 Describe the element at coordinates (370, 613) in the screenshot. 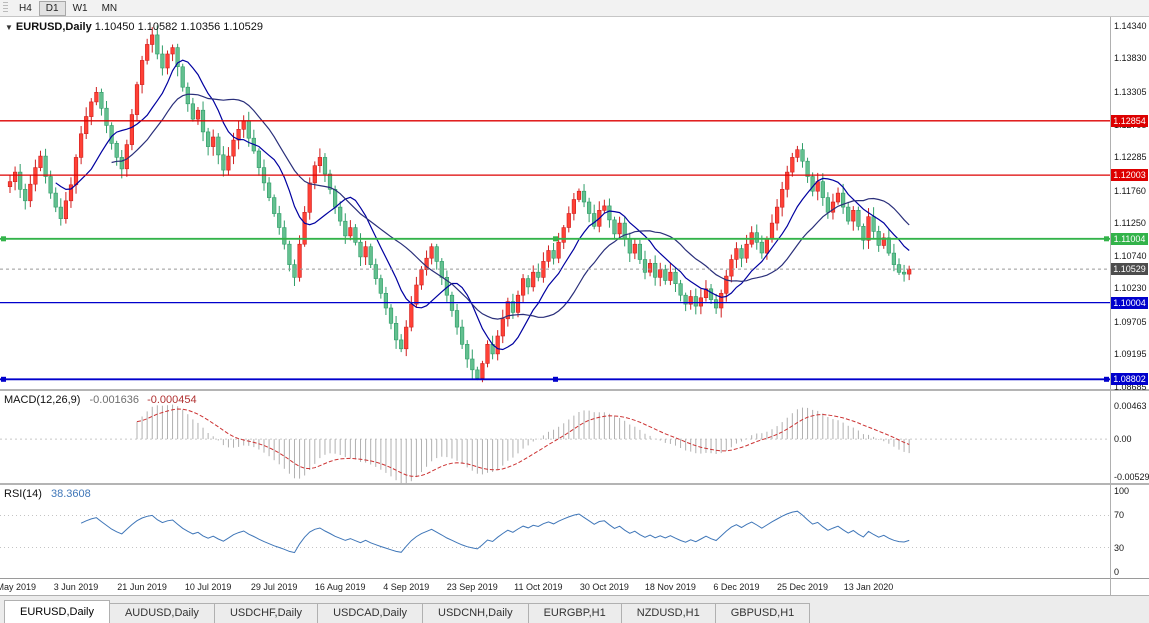

I see `tab-usdcad-daily: USDCAD,Daily` at that location.